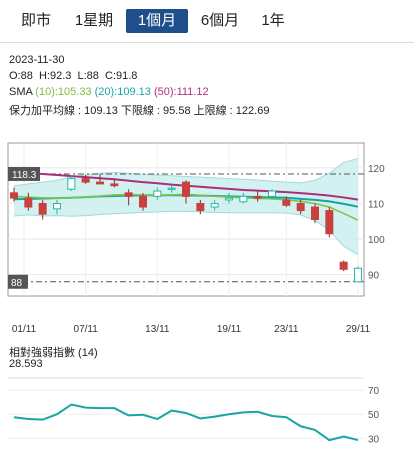  Describe the element at coordinates (122, 92) in the screenshot. I see `sma20-value: (20):109.13` at that location.